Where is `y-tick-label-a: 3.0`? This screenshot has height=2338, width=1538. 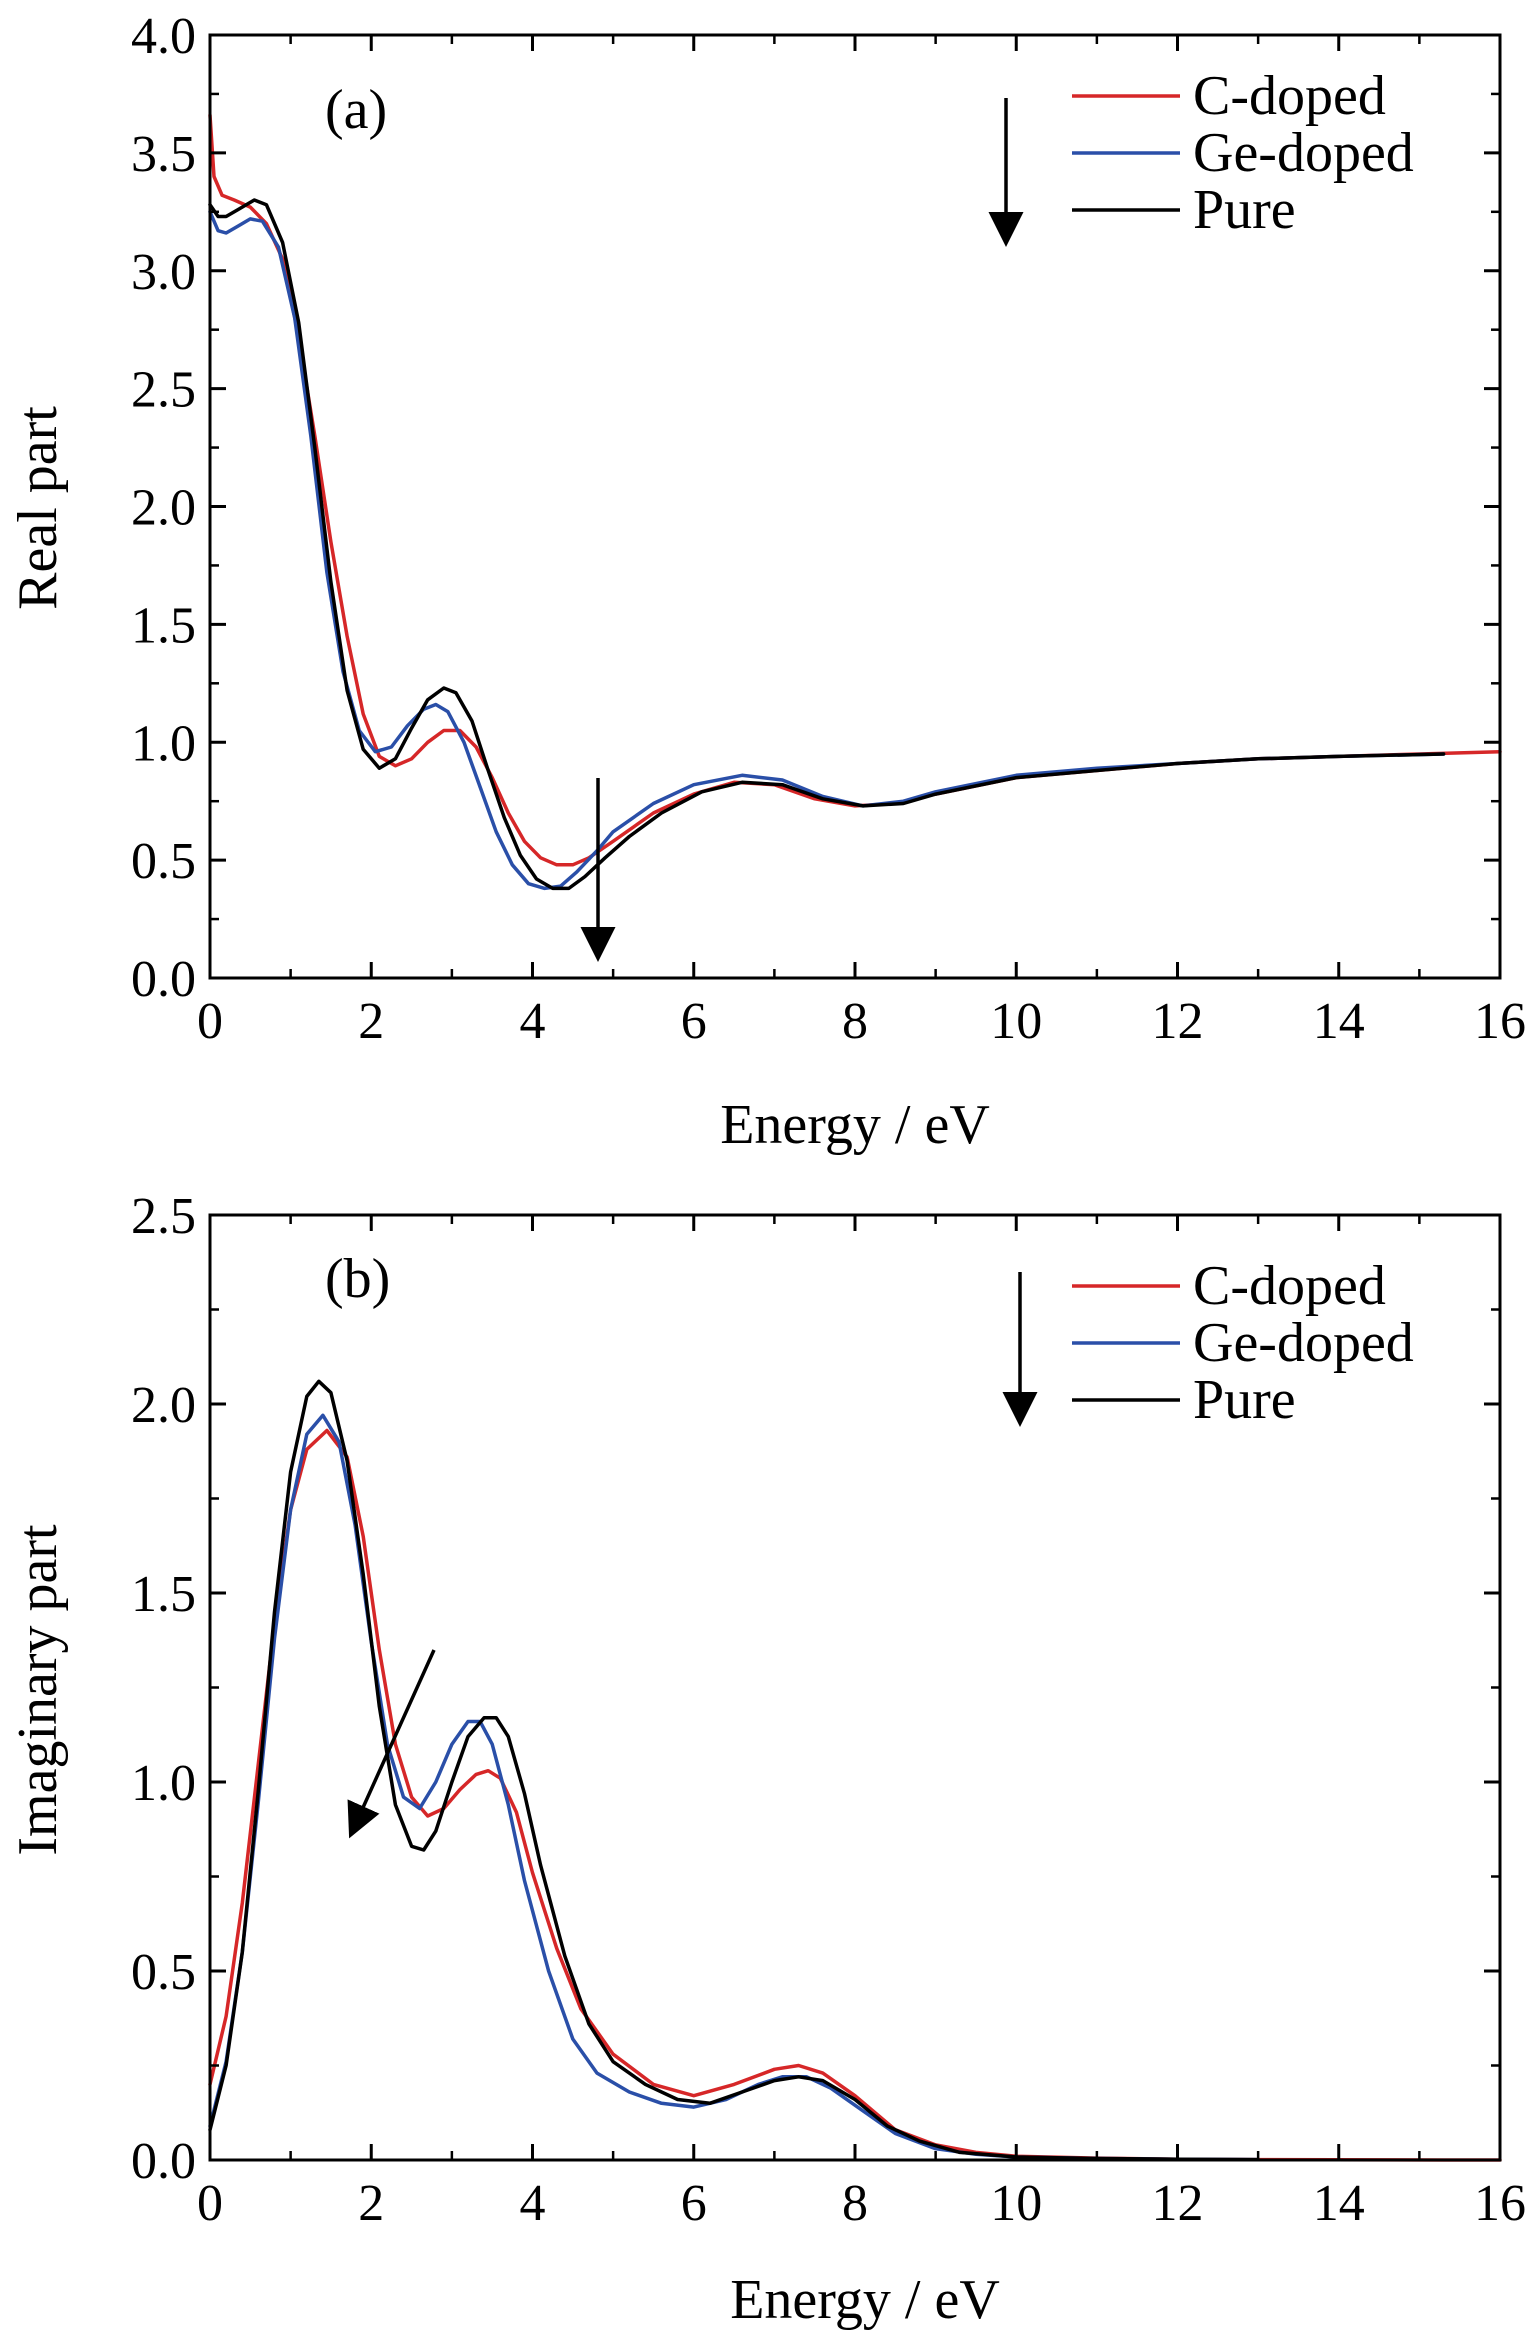
y-tick-label-a: 3.0 is located at coordinates (163, 272).